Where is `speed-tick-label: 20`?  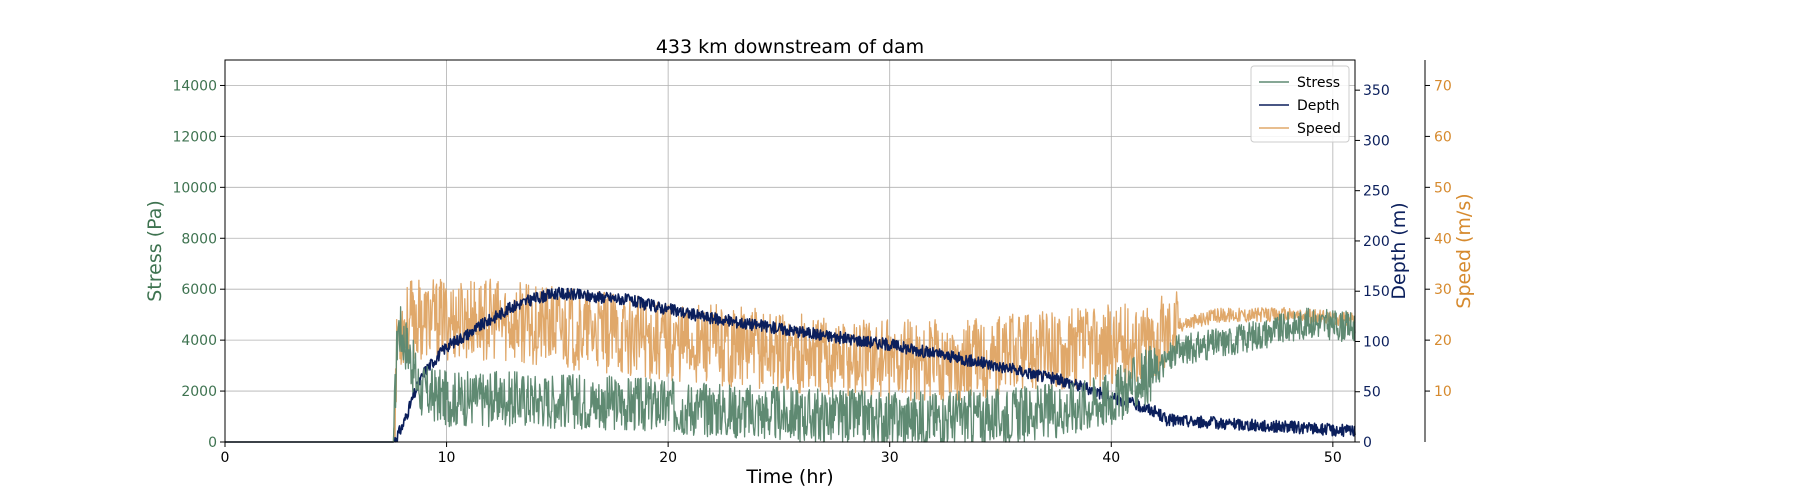
speed-tick-label: 20 is located at coordinates (1443, 341).